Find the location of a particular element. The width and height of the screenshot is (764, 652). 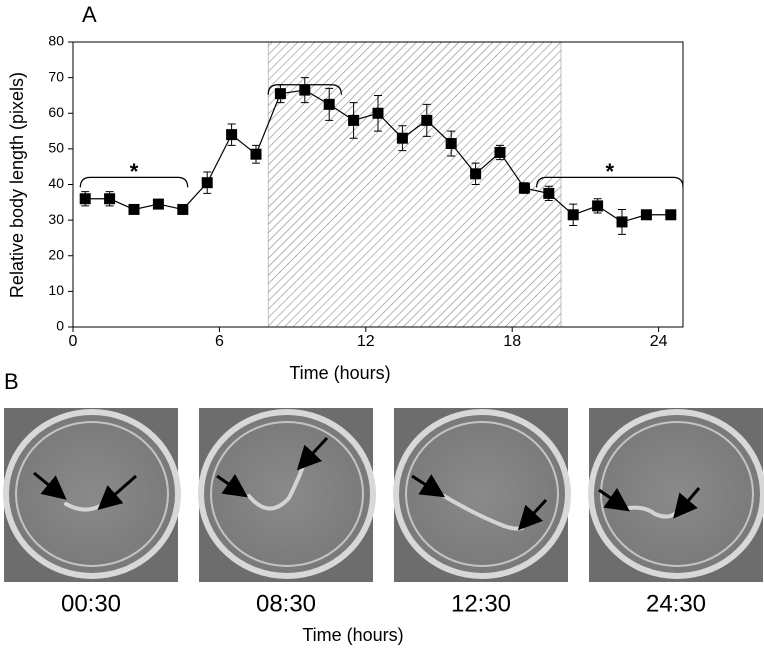

y-tick-label: 10 is located at coordinates (56, 290).